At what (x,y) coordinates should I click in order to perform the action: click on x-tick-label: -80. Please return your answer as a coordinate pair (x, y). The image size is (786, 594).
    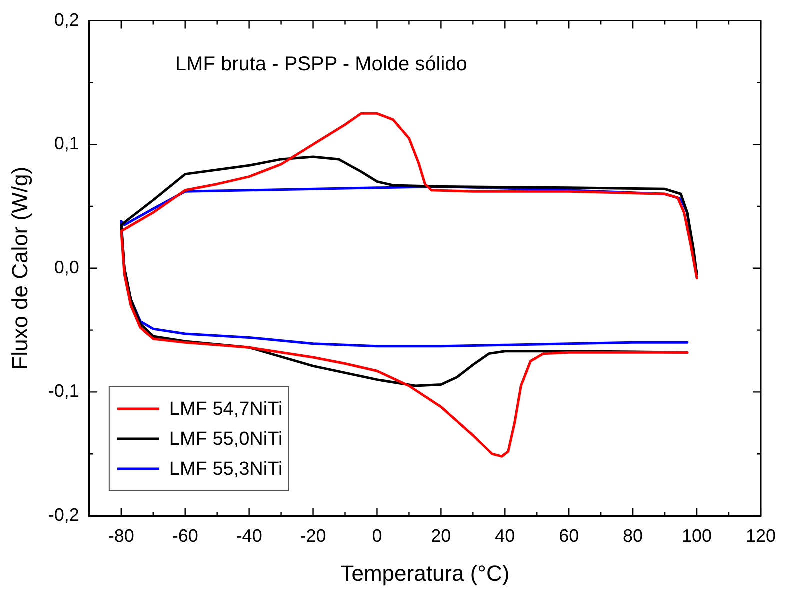
    Looking at the image, I should click on (121, 536).